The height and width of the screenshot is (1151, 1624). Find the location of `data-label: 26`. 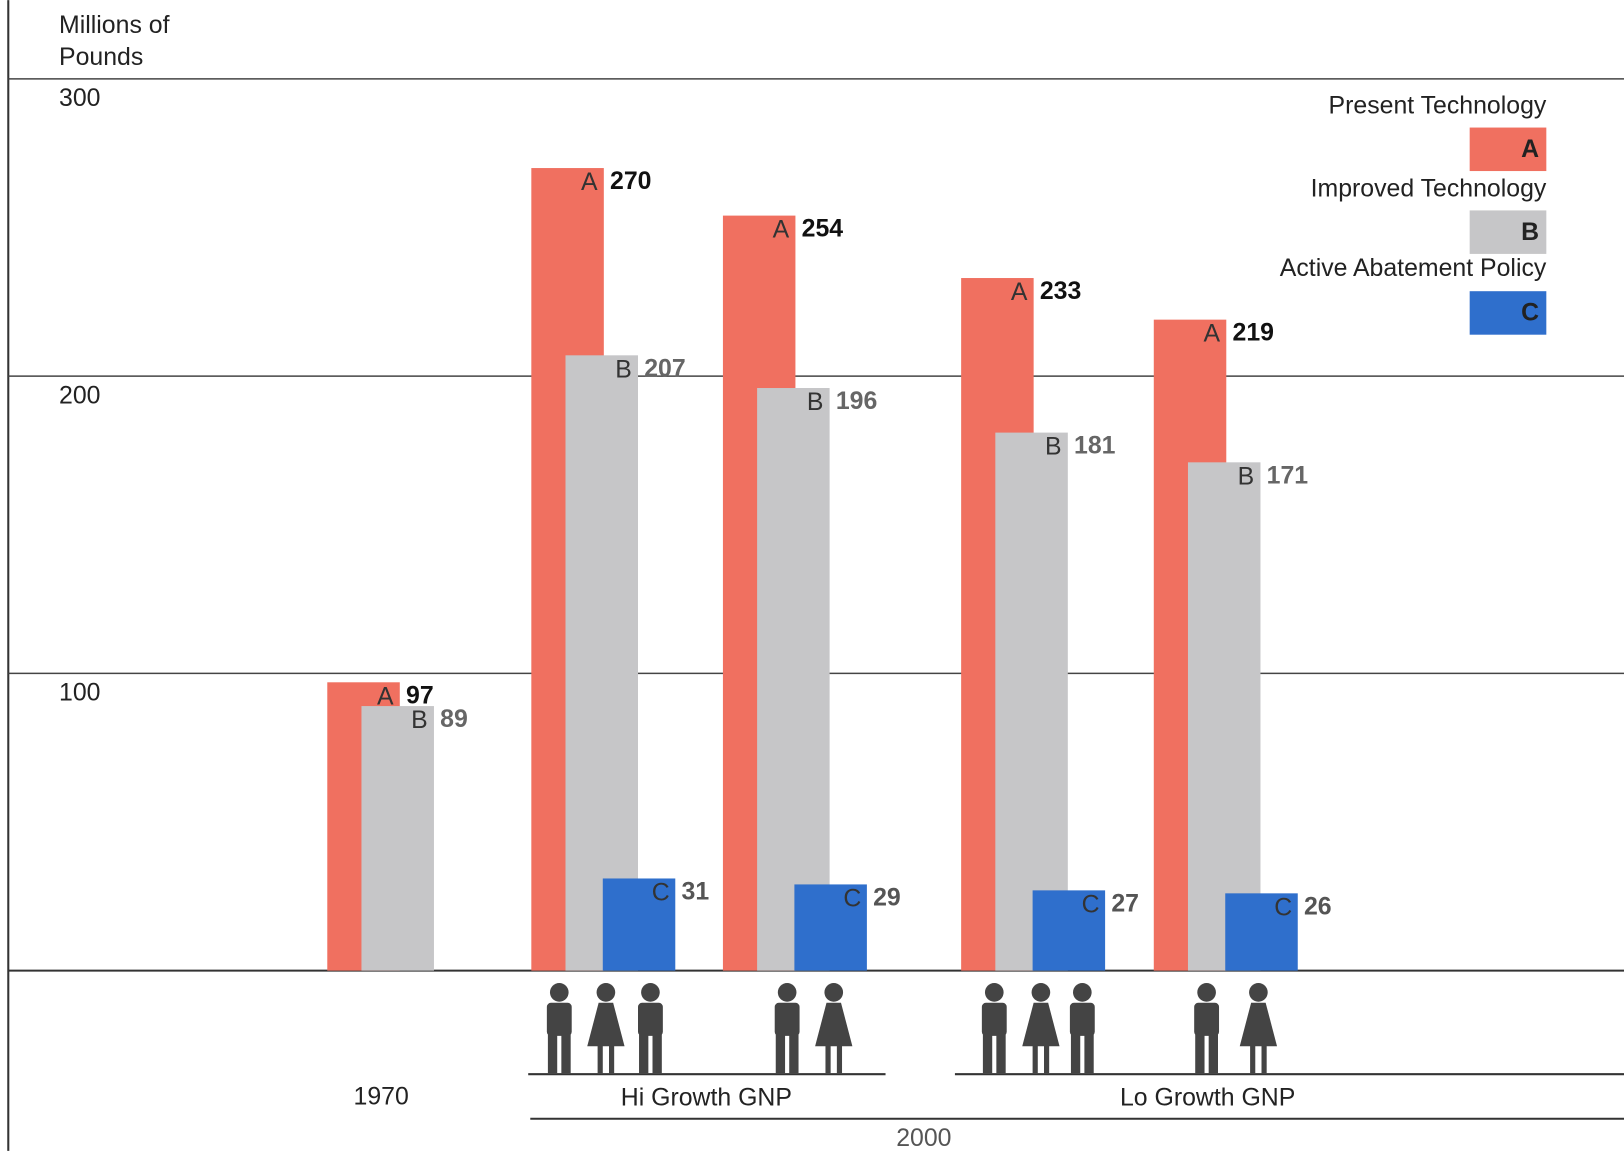

data-label: 26 is located at coordinates (1318, 906).